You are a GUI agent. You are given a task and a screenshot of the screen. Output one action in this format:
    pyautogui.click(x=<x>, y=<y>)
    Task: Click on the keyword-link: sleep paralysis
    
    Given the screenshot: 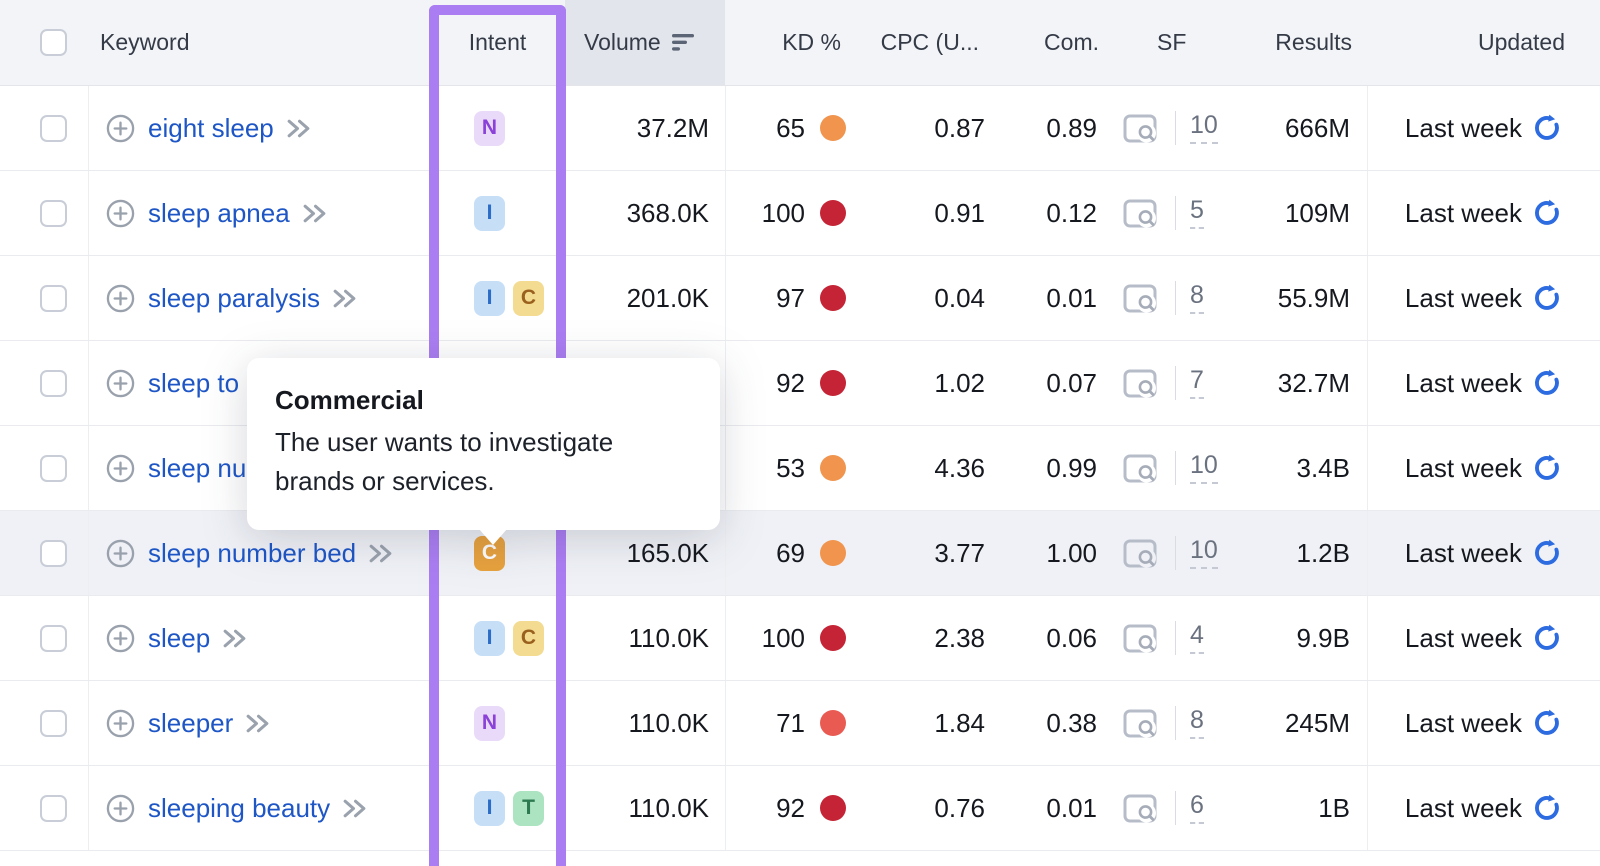 What is the action you would take?
    pyautogui.click(x=234, y=297)
    